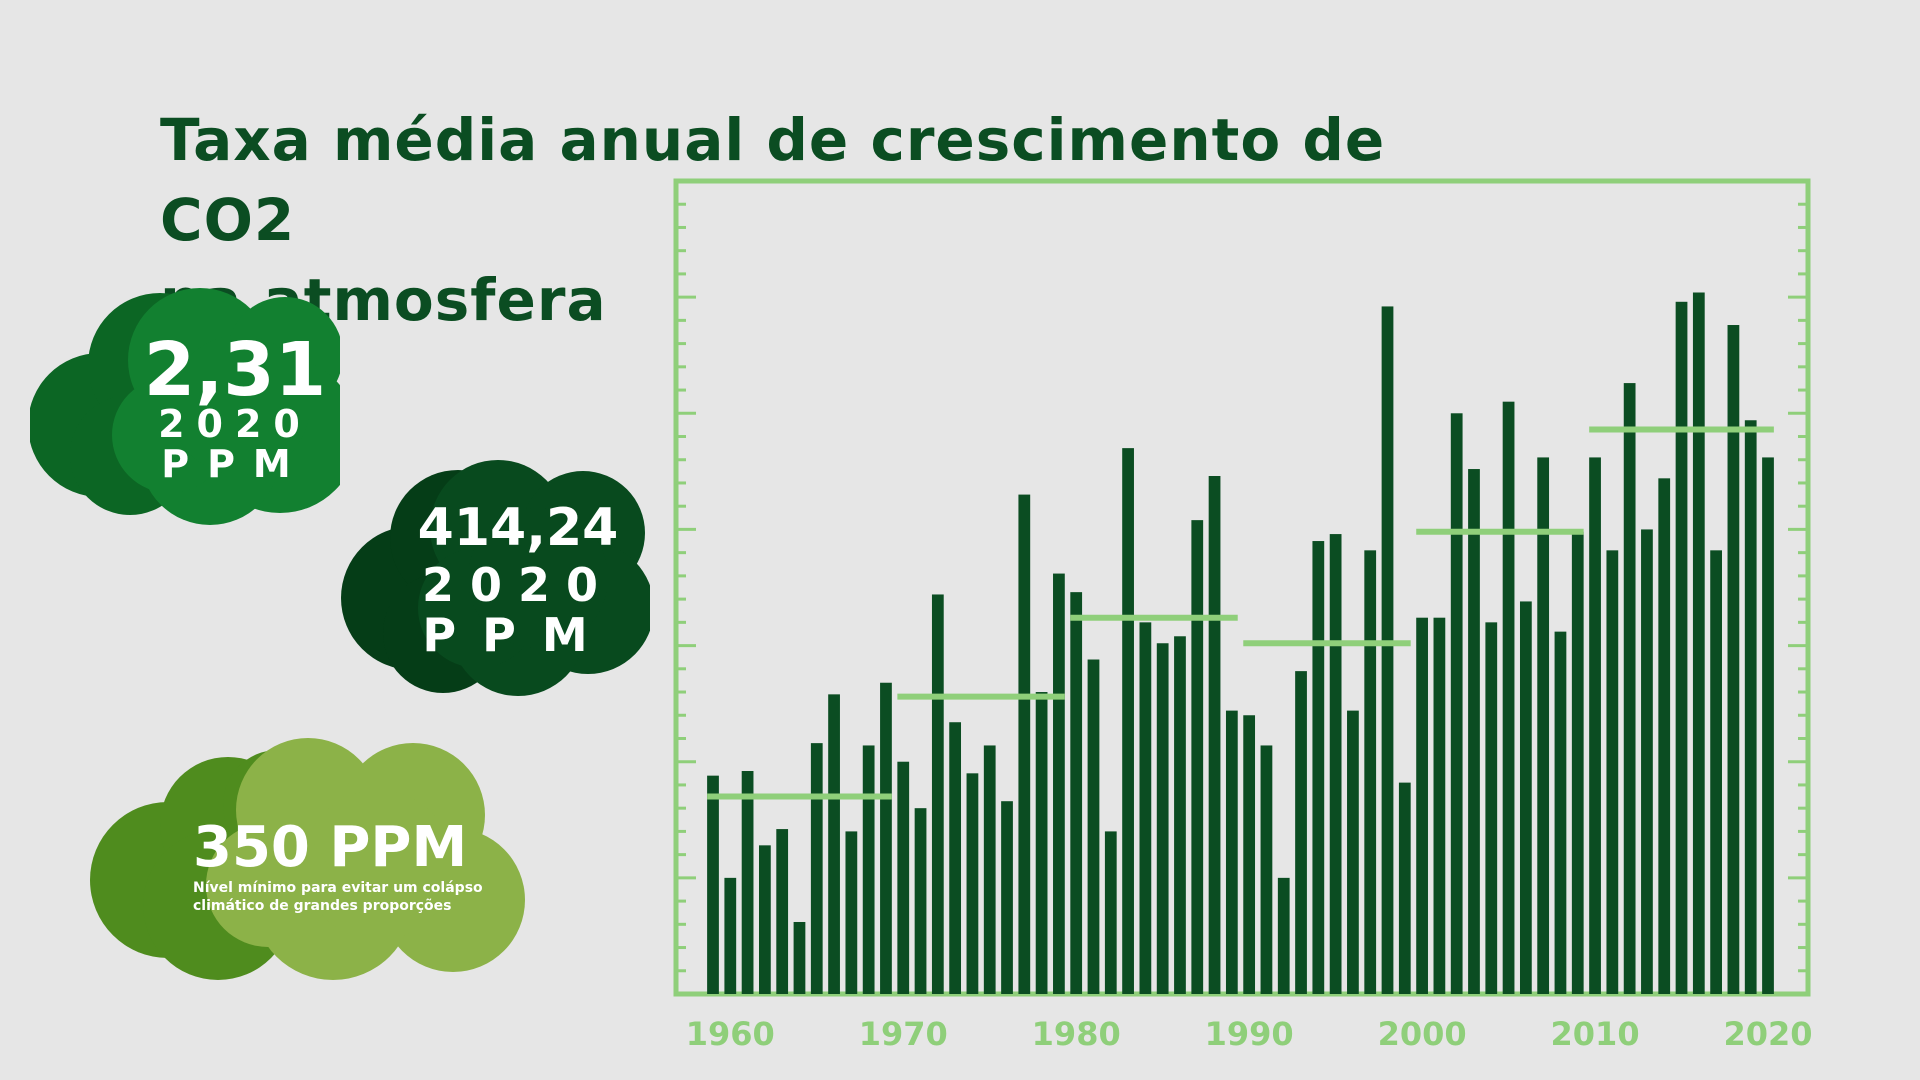 The image size is (1920, 1080). What do you see at coordinates (782, 911) in the screenshot?
I see `bar-1963` at bounding box center [782, 911].